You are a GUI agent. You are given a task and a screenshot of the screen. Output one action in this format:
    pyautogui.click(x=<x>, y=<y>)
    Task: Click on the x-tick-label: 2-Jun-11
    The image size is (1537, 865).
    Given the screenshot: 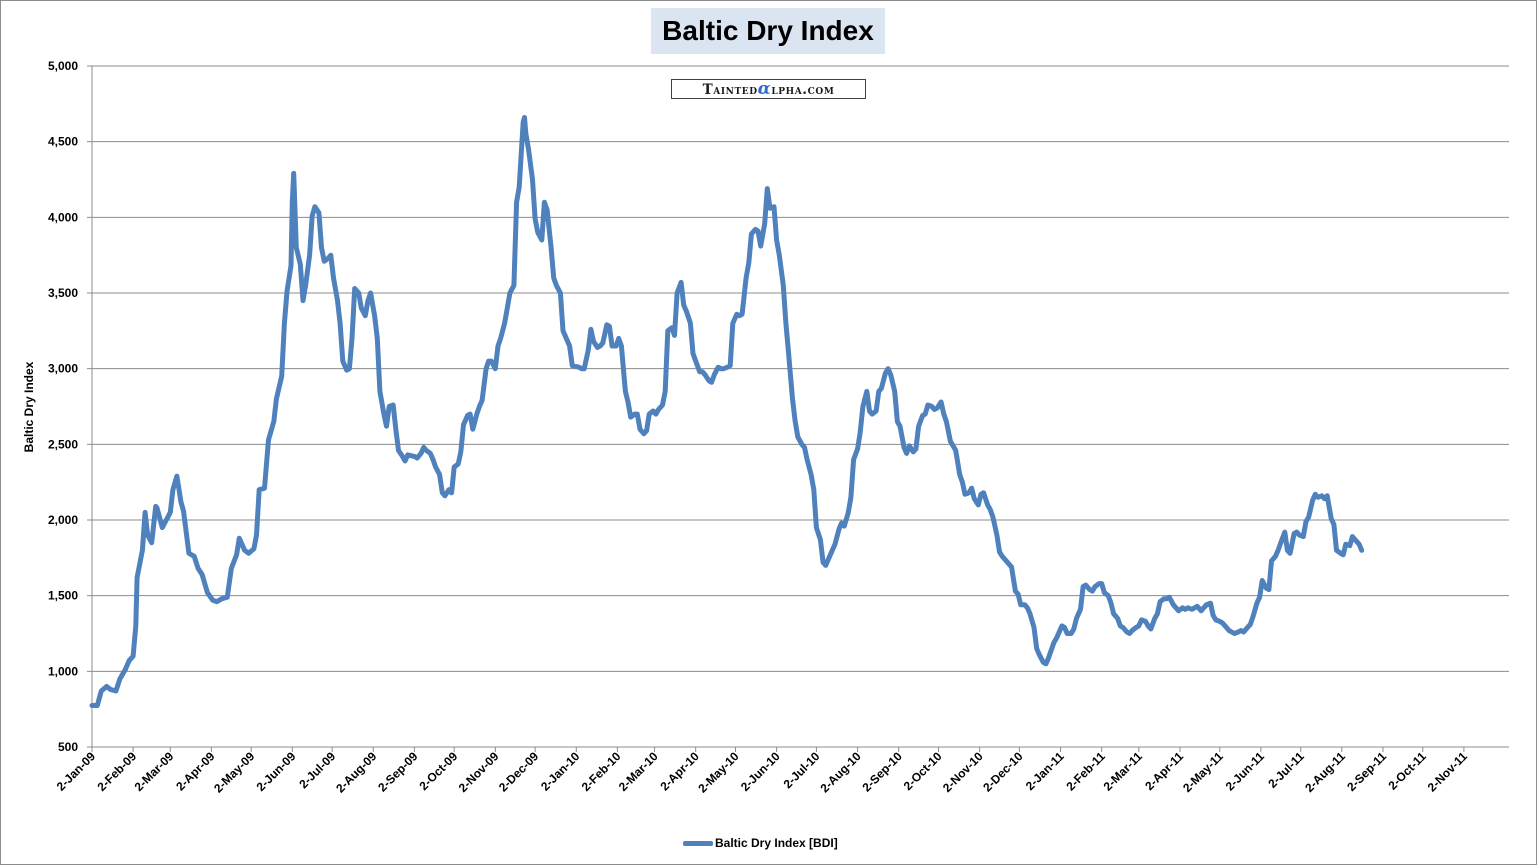 What is the action you would take?
    pyautogui.click(x=1245, y=771)
    